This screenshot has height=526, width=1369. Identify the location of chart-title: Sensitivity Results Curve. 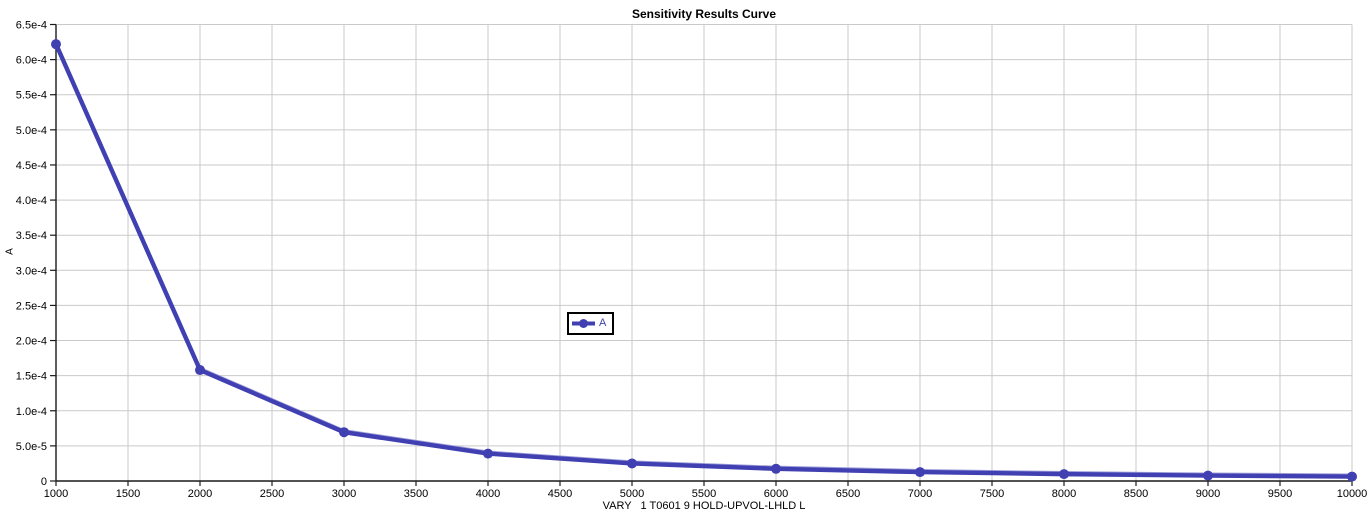
(704, 14).